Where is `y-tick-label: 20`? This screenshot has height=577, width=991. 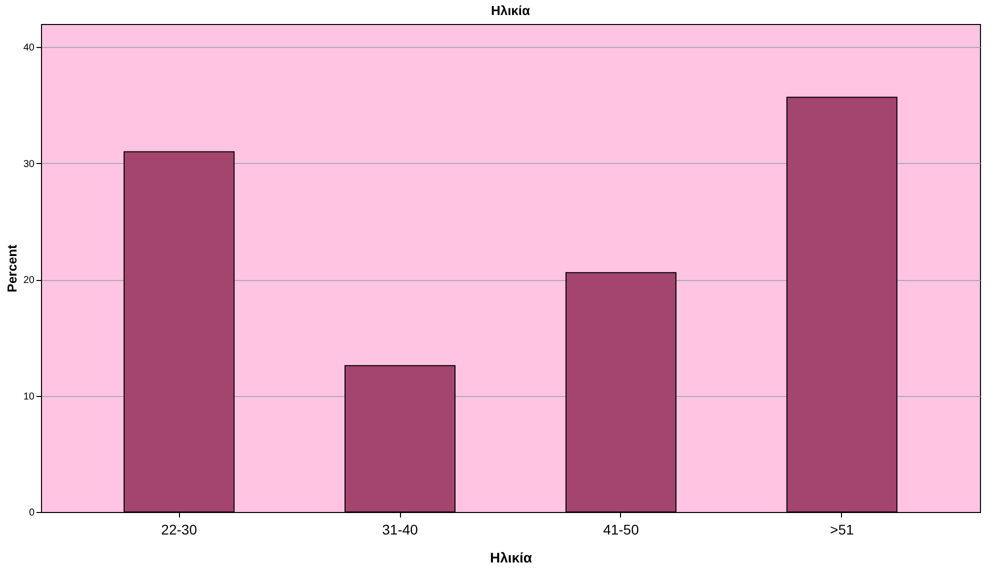
y-tick-label: 20 is located at coordinates (29, 280).